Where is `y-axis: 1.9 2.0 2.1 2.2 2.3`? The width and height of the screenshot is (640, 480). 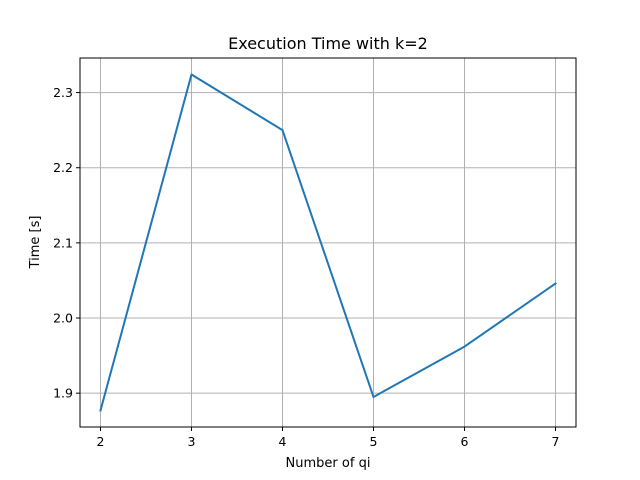 y-axis: 1.9 2.0 2.1 2.2 2.3 is located at coordinates (66, 243).